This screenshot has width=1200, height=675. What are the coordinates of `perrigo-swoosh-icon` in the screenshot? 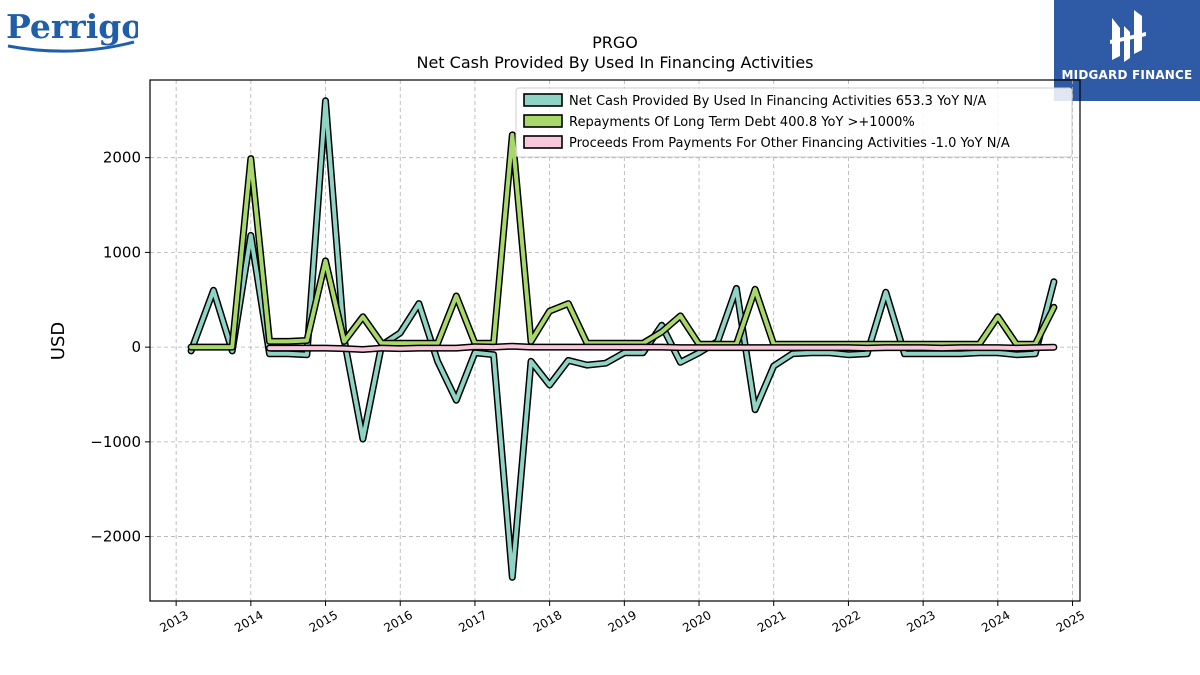 It's located at (71, 46).